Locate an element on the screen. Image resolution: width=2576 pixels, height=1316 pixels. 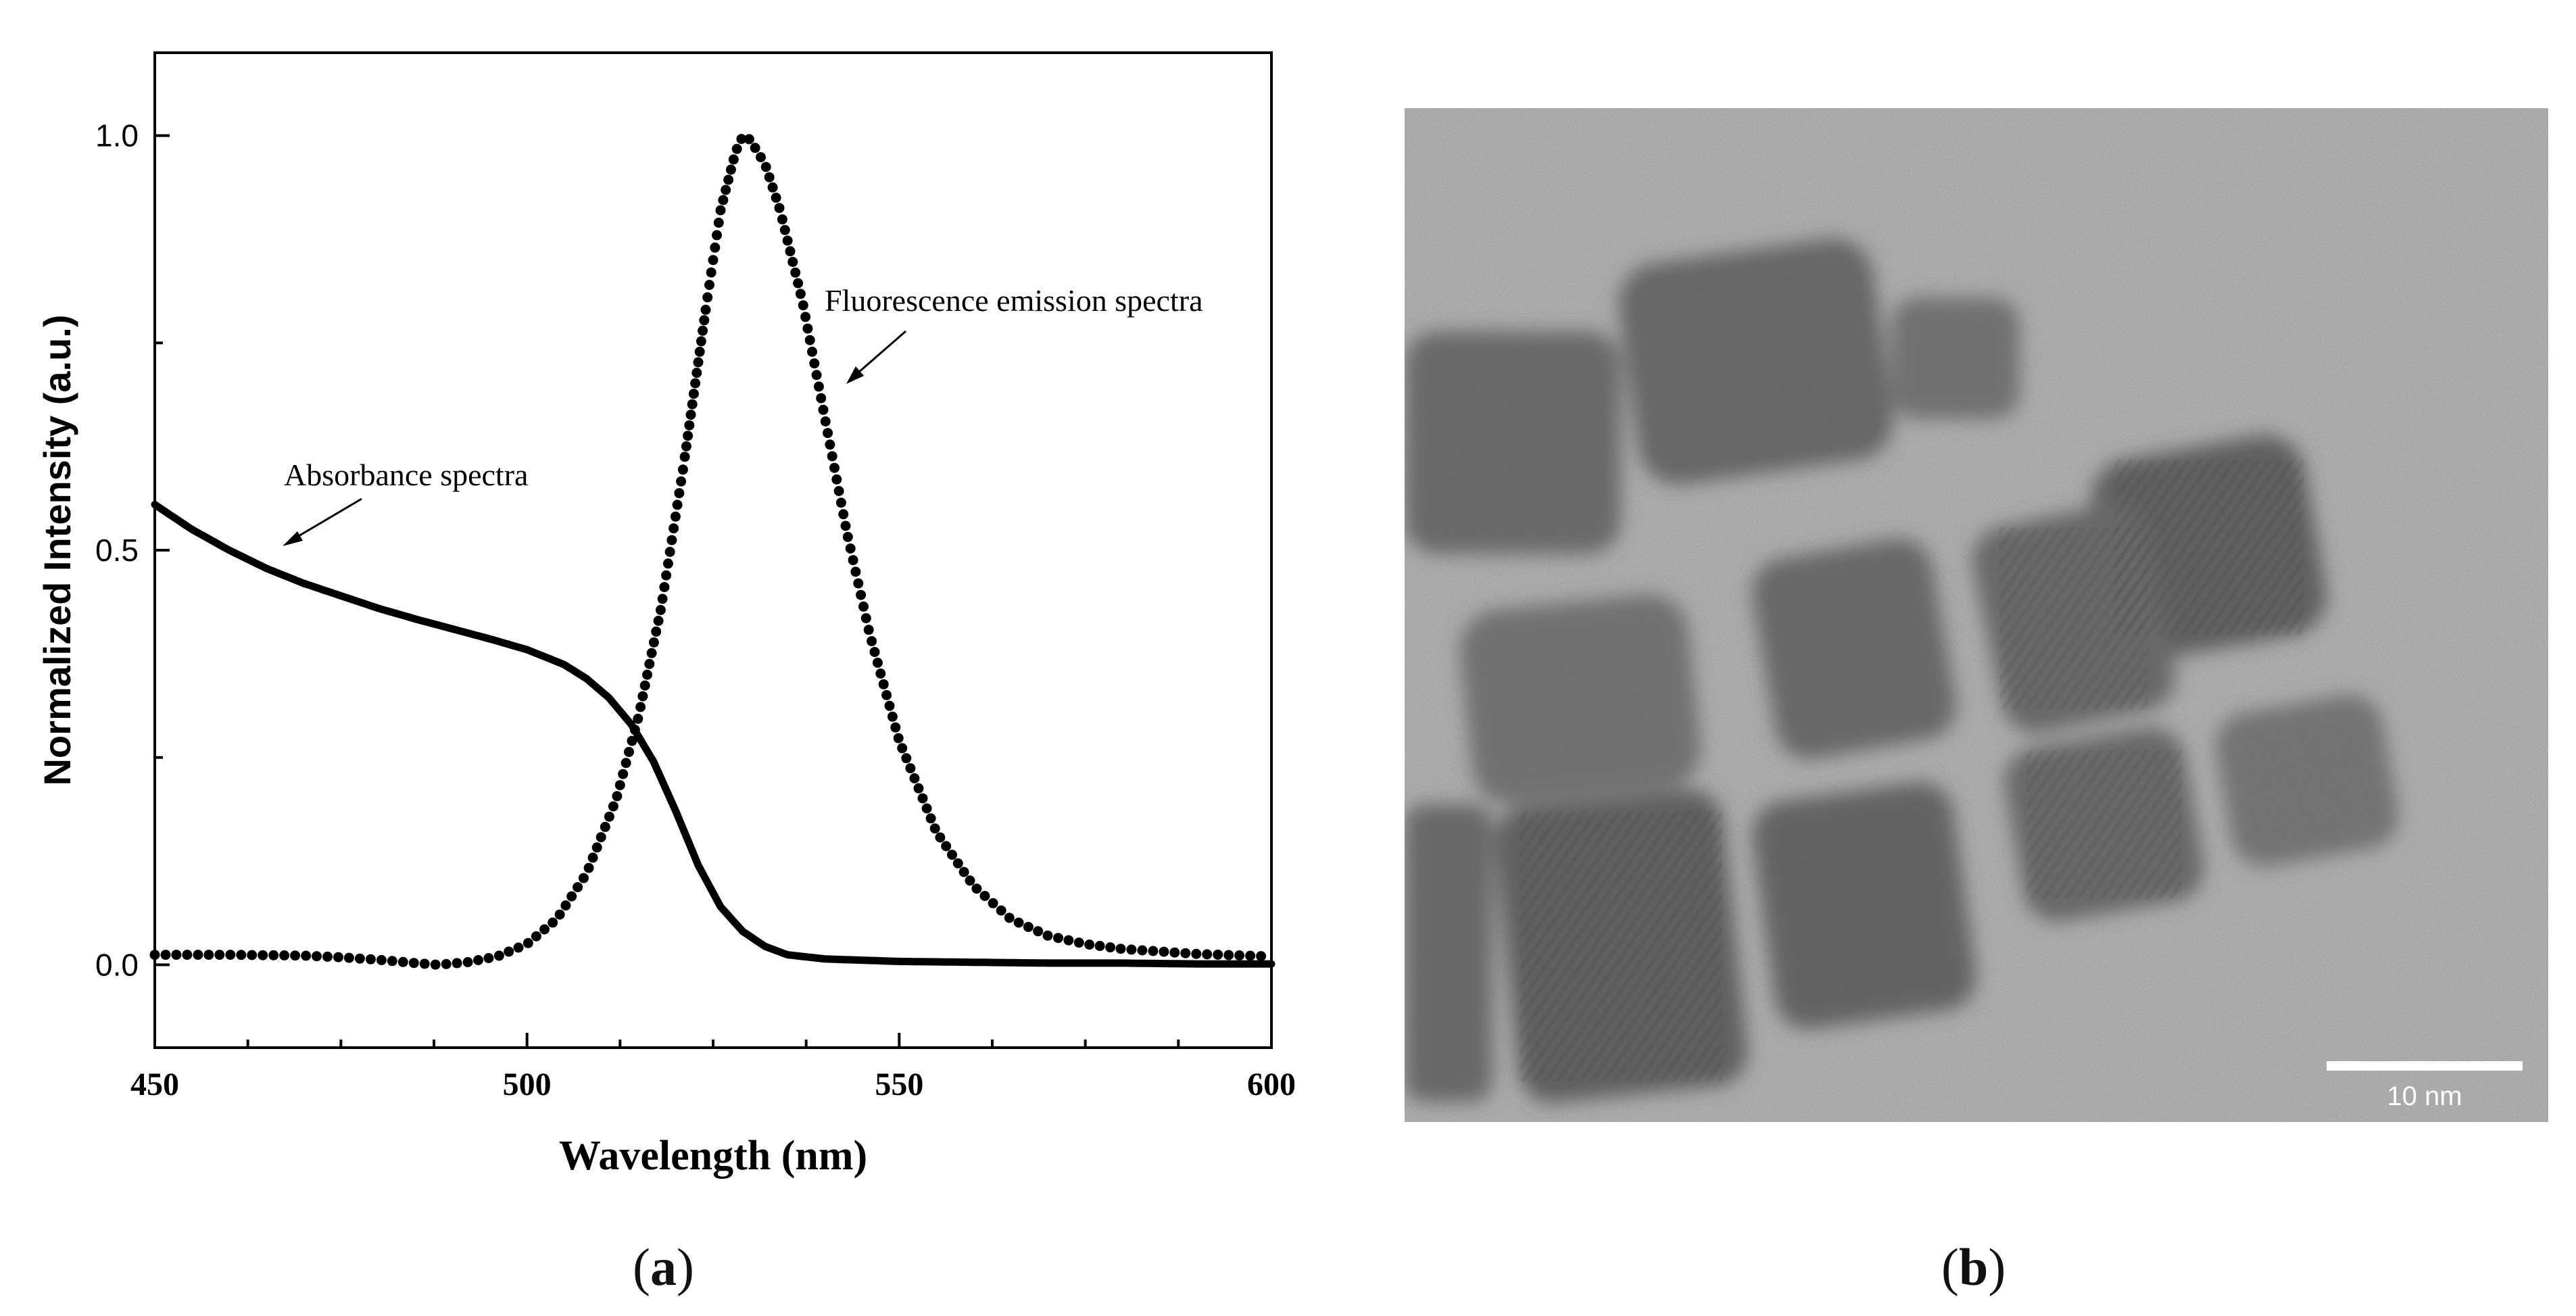
panel-label-b: (b) is located at coordinates (1973, 1267).